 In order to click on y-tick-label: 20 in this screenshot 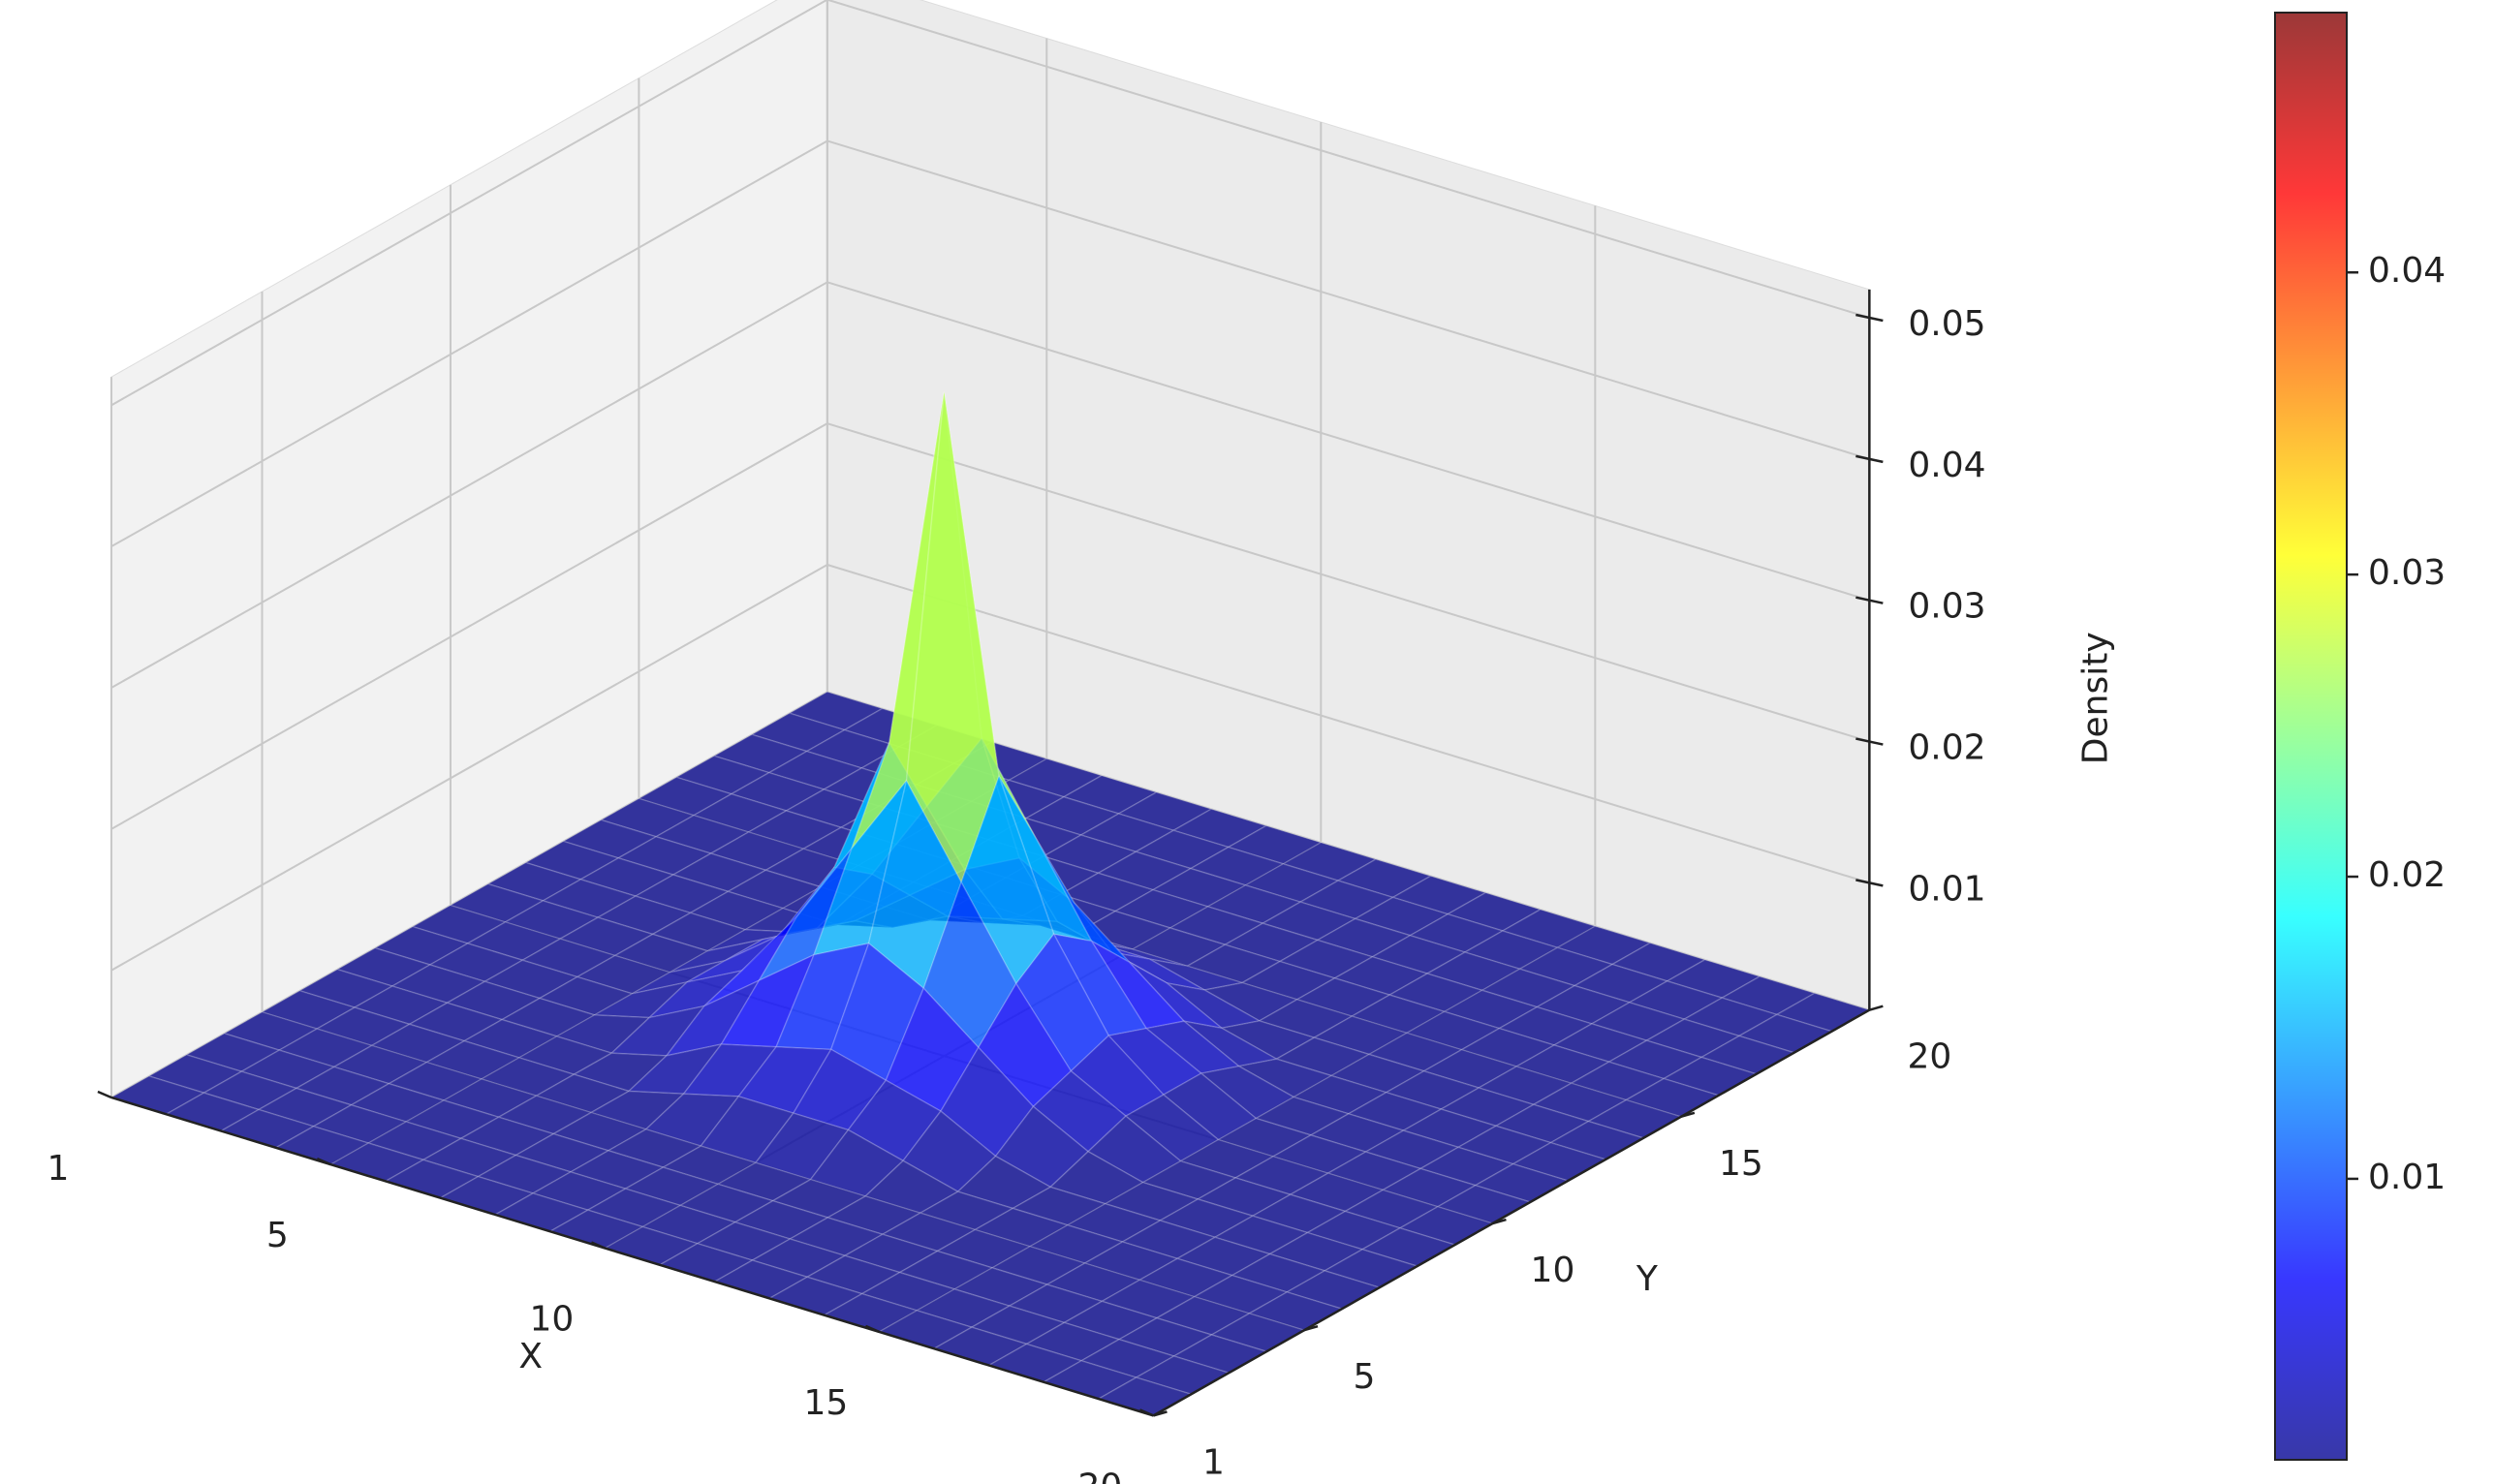, I will do `click(1929, 1057)`.